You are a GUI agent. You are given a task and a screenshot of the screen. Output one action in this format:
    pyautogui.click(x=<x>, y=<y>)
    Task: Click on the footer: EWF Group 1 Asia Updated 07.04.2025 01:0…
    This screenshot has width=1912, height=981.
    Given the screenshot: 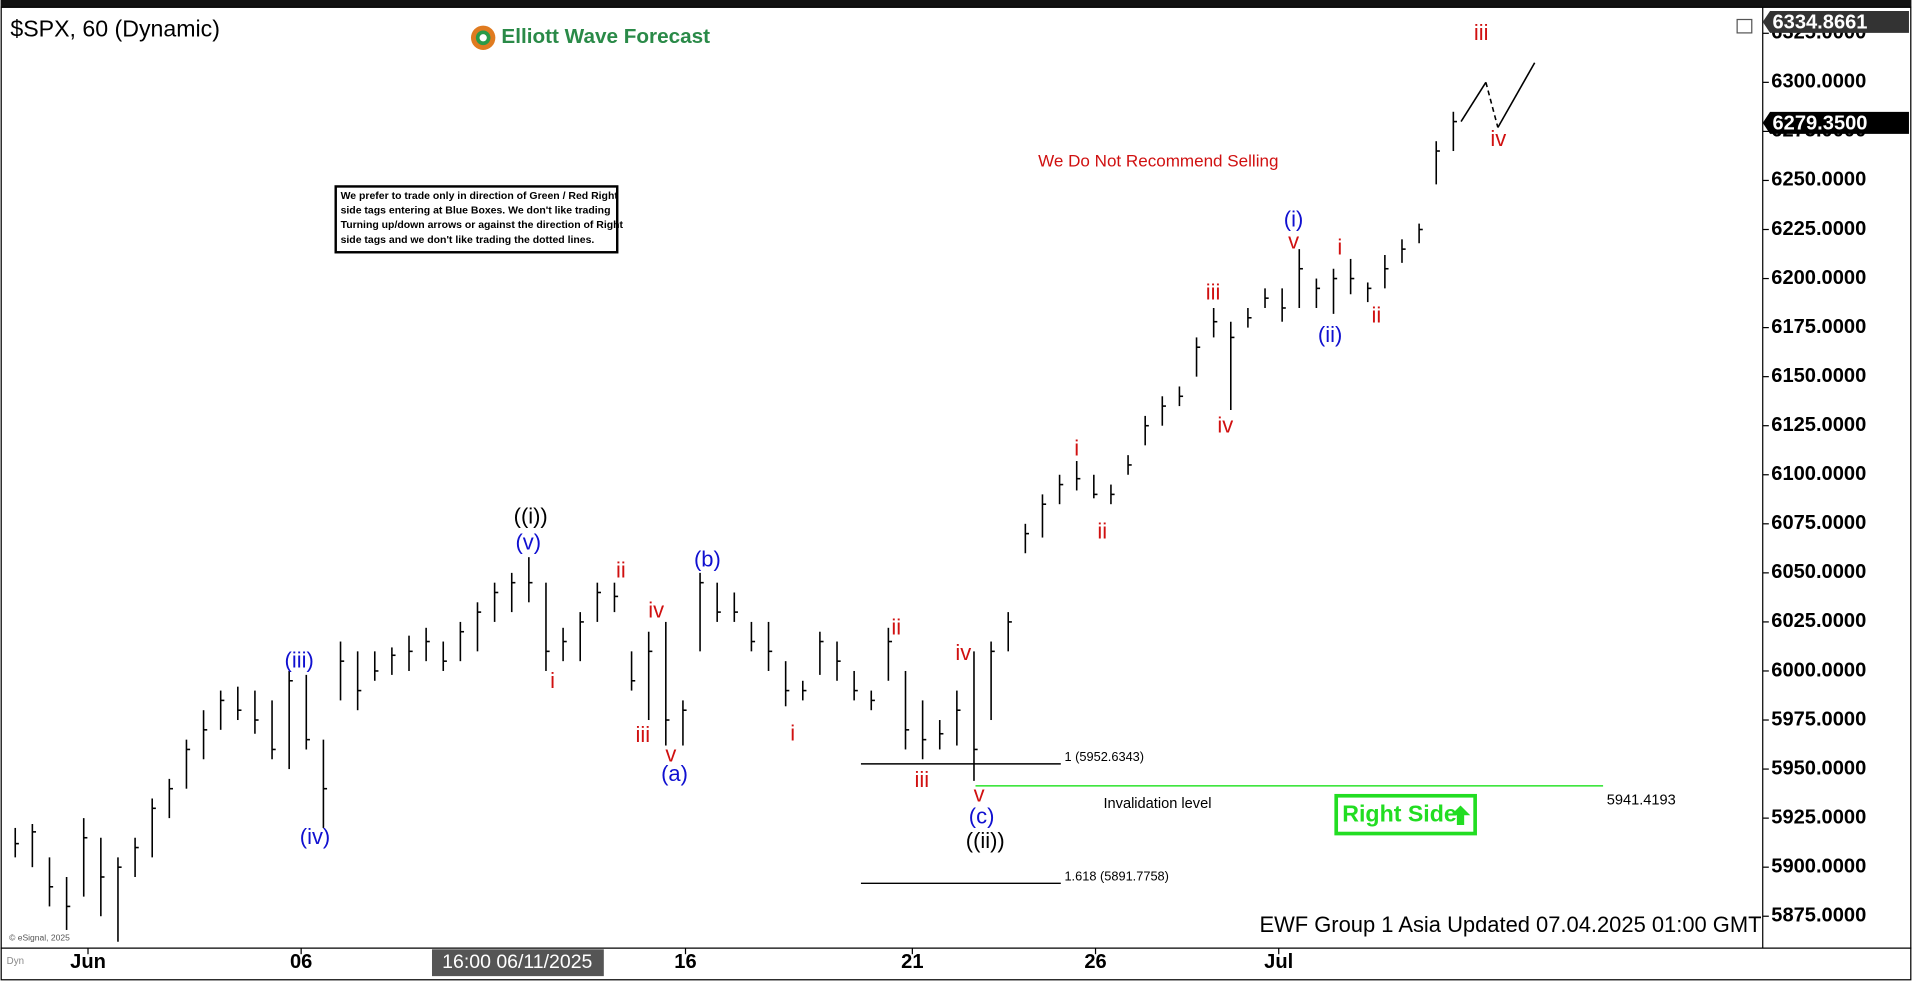 What is the action you would take?
    pyautogui.click(x=1510, y=924)
    